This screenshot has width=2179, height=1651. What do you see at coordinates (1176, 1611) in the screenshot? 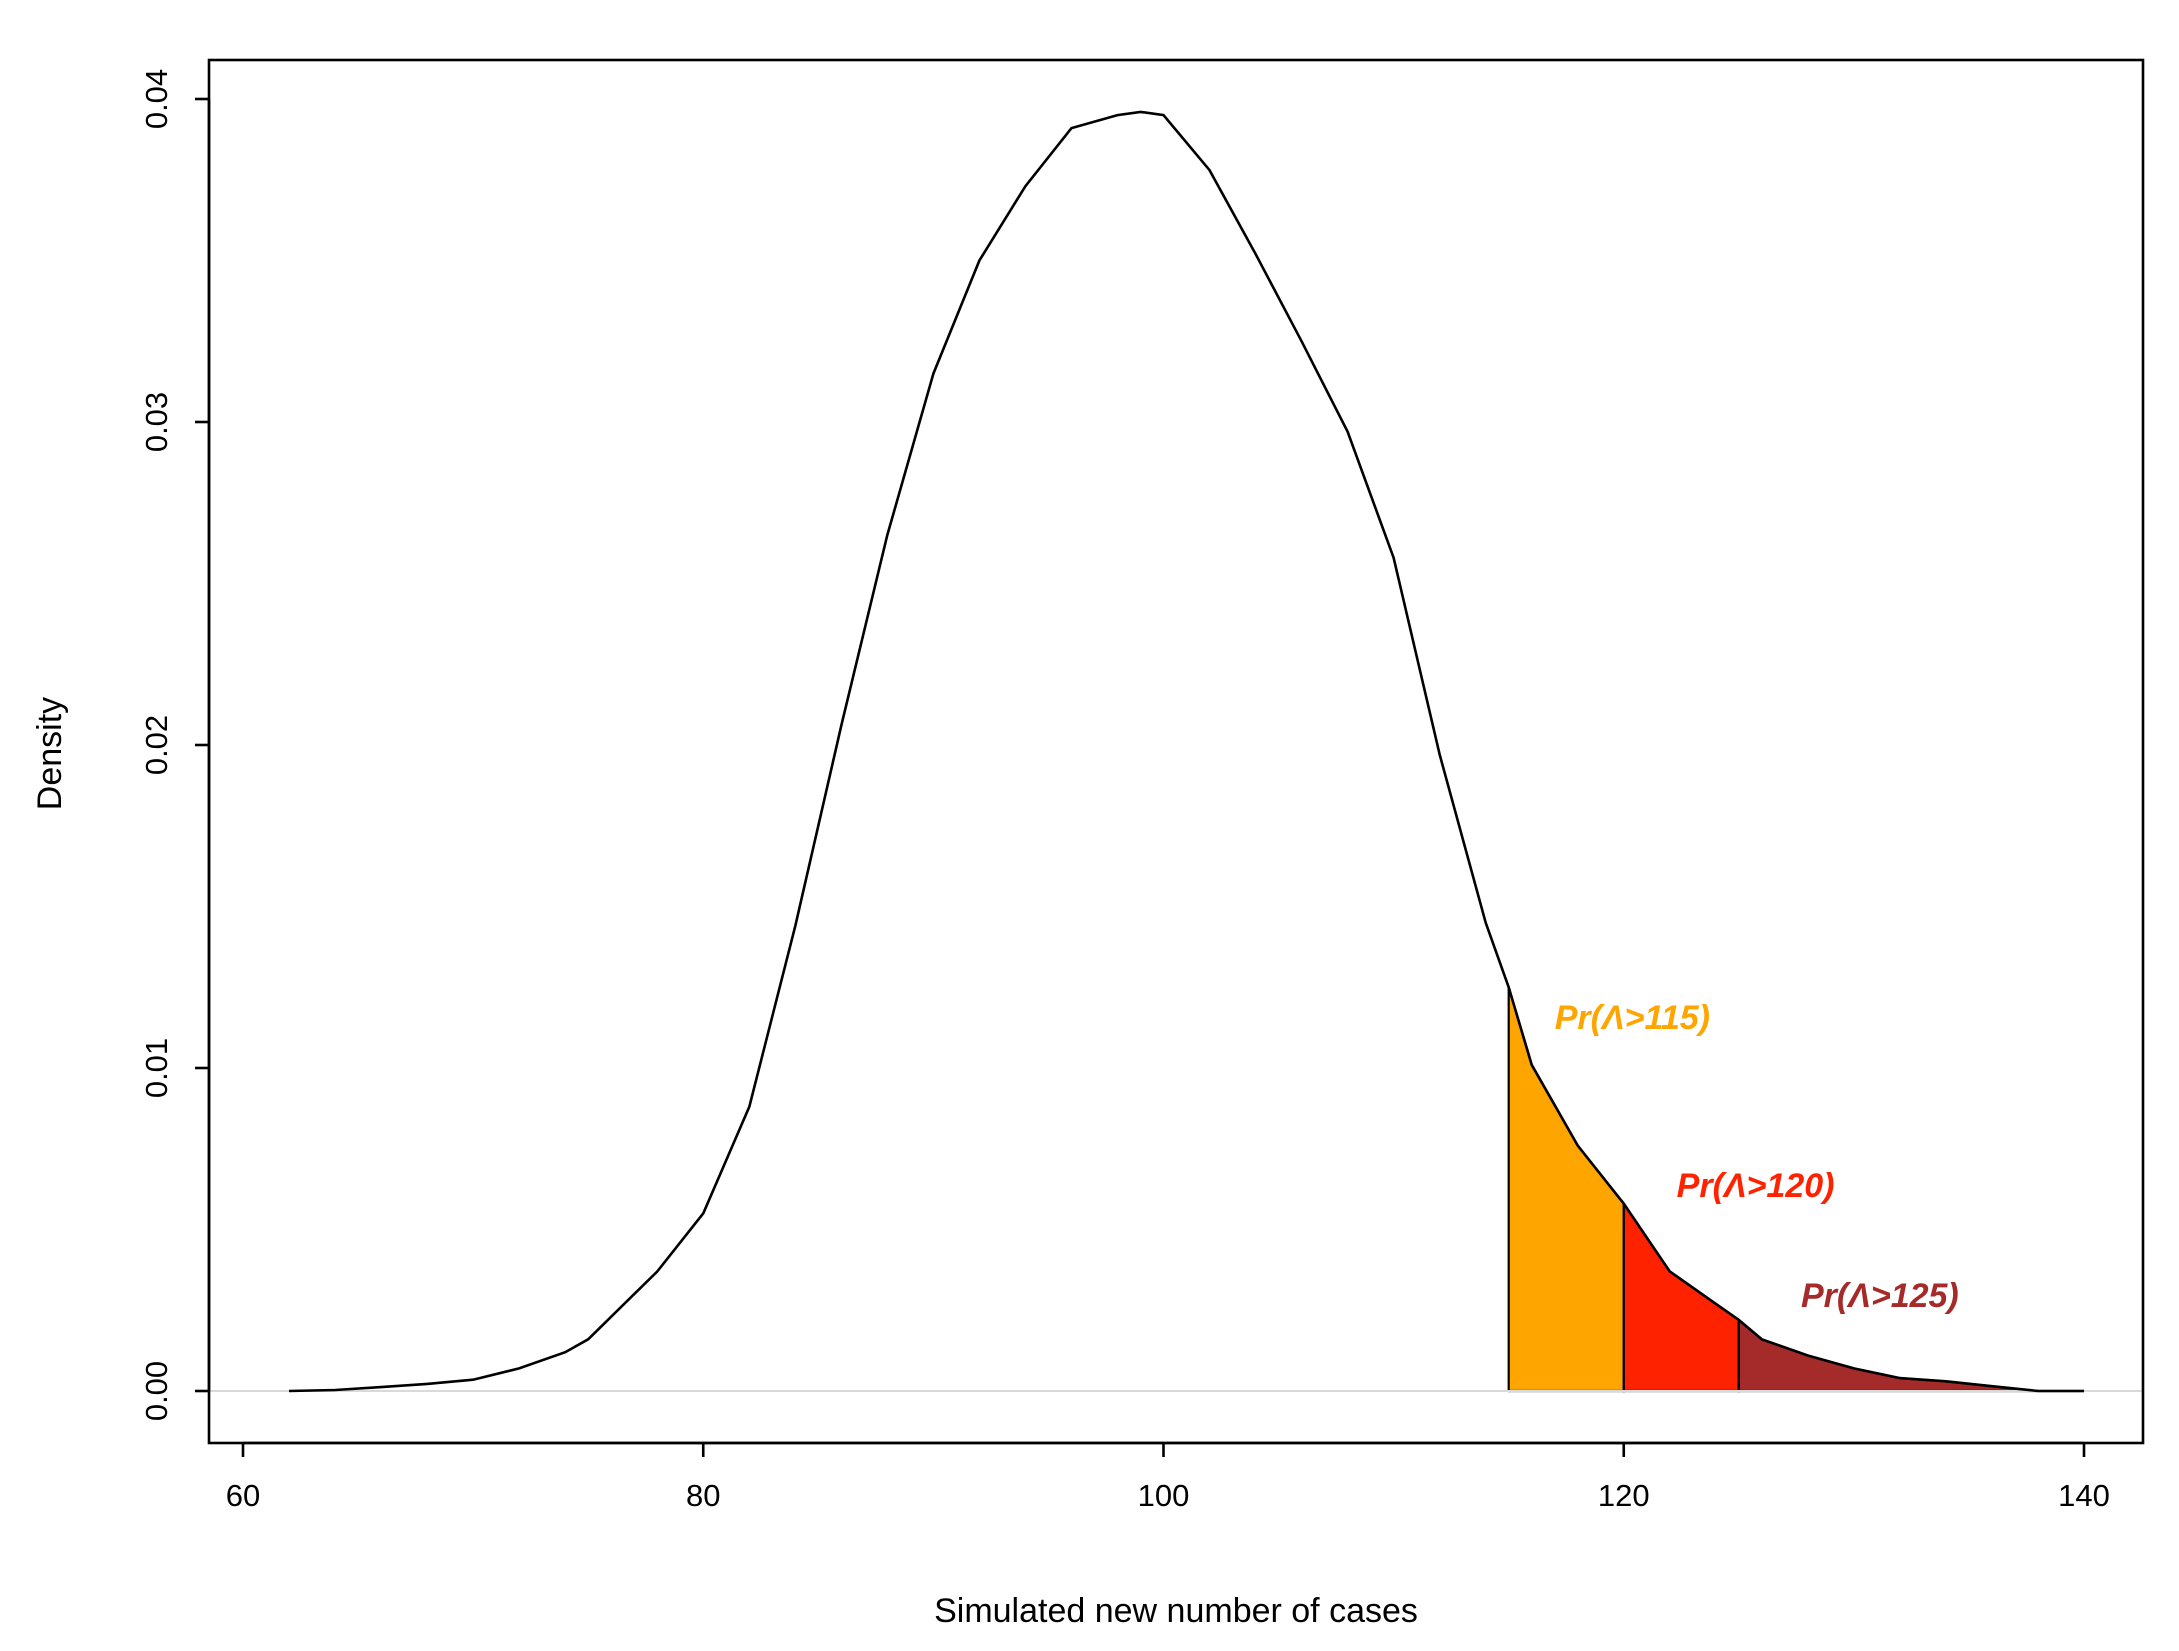
I see `x-axis-title: Simulated new number of cases` at bounding box center [1176, 1611].